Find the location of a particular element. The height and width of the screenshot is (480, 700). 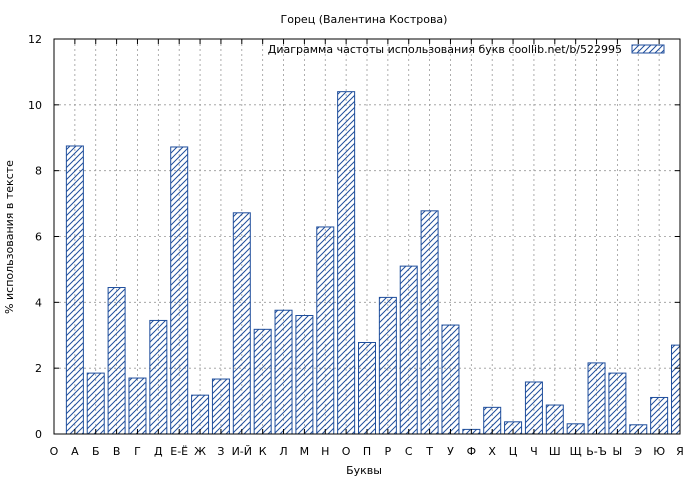

y-tick-label: 0 is located at coordinates (38, 434).